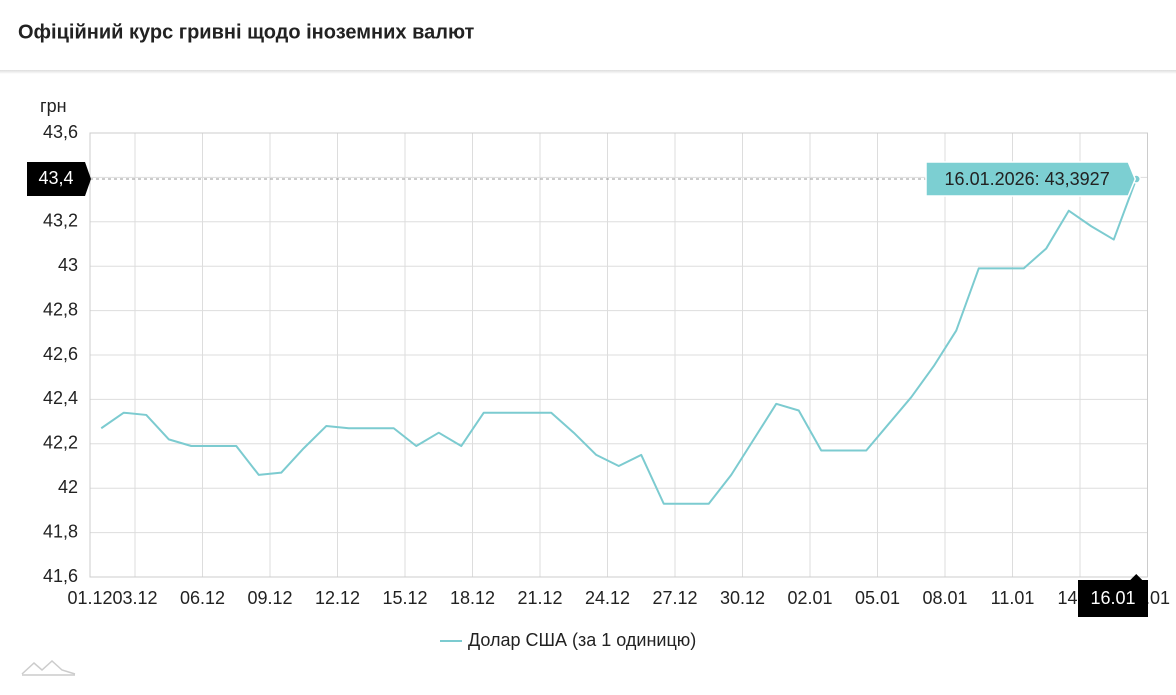 The width and height of the screenshot is (1176, 695). I want to click on y-tick-label: 43,6, so click(60, 132).